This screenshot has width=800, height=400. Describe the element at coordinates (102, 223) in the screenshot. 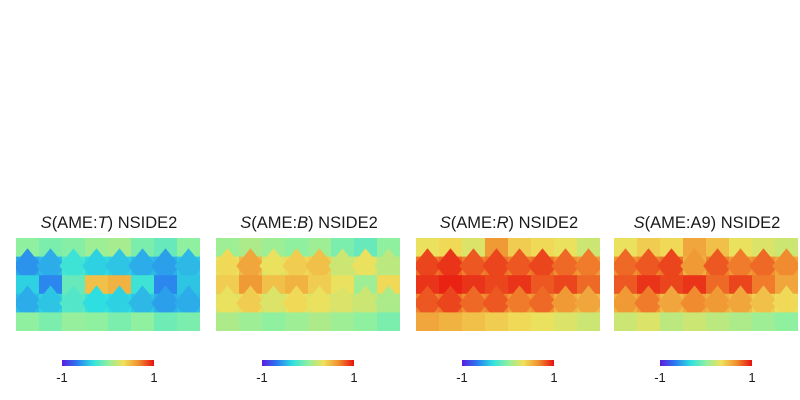

I see `title-variable: T` at that location.